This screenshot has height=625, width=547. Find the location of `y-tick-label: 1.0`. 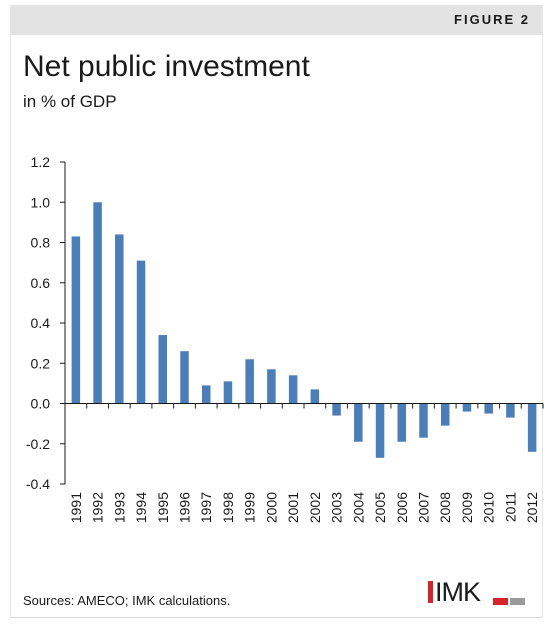

y-tick-label: 1.0 is located at coordinates (41, 202).